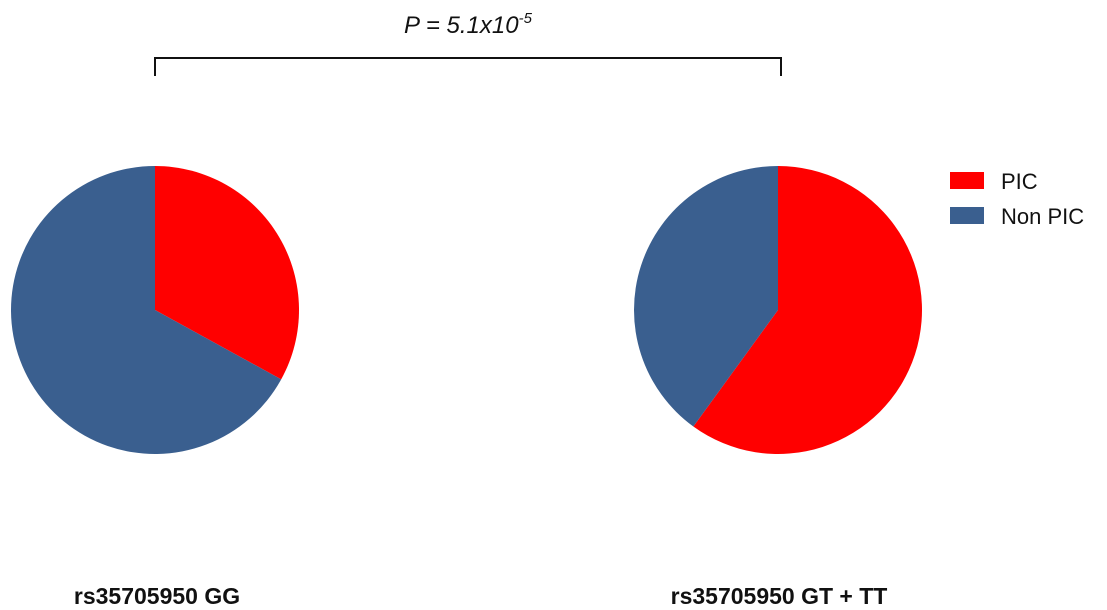  What do you see at coordinates (412, 25) in the screenshot?
I see `p-value-prefix: P` at bounding box center [412, 25].